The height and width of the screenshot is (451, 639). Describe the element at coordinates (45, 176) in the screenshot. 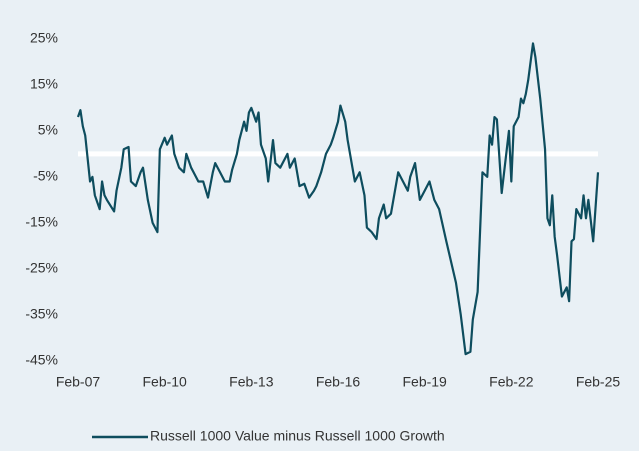

I see `y-tick-label: -5%` at that location.